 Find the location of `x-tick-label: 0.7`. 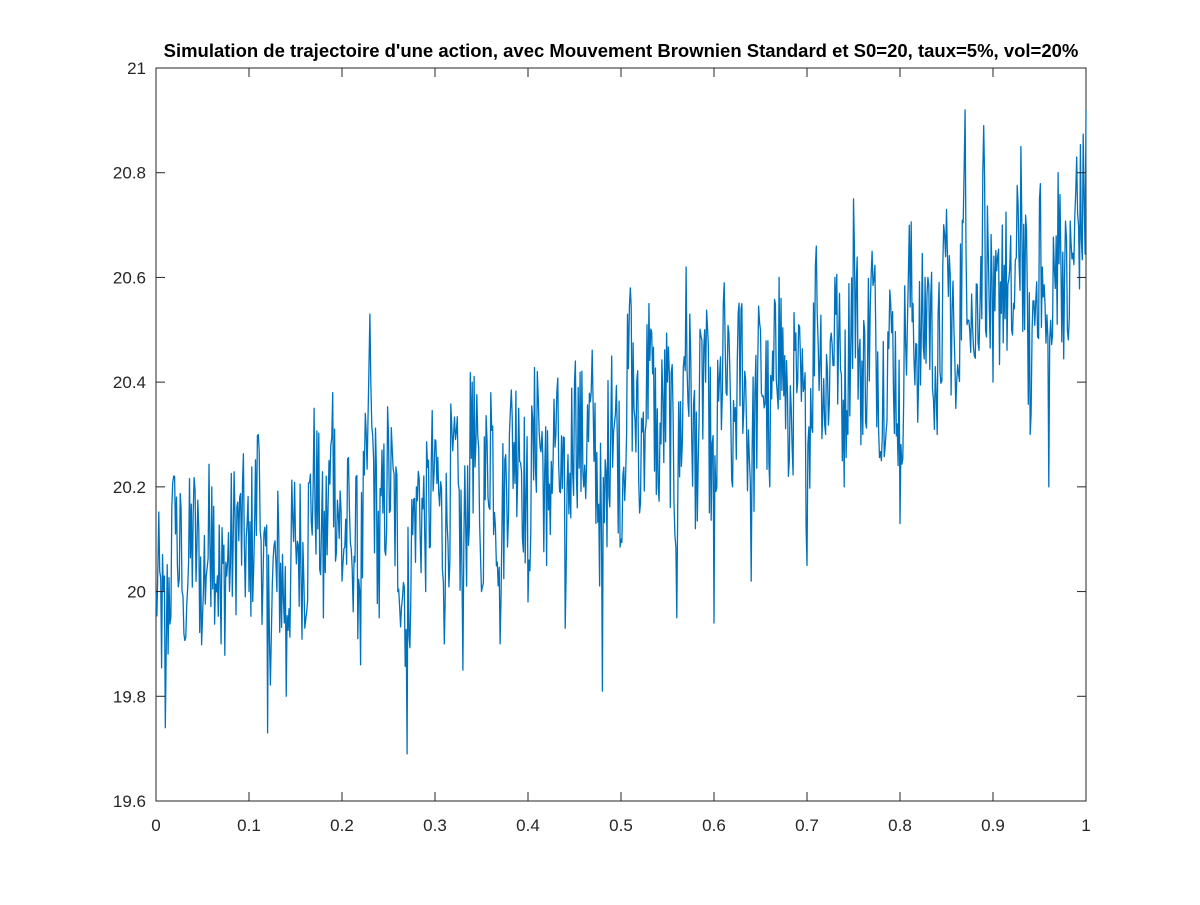

x-tick-label: 0.7 is located at coordinates (807, 825).